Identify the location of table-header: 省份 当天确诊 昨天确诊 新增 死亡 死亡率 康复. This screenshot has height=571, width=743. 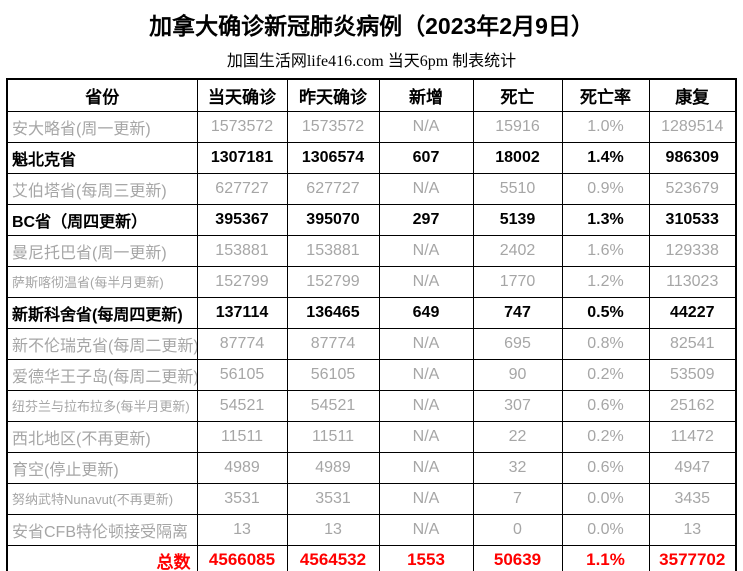
(371, 95).